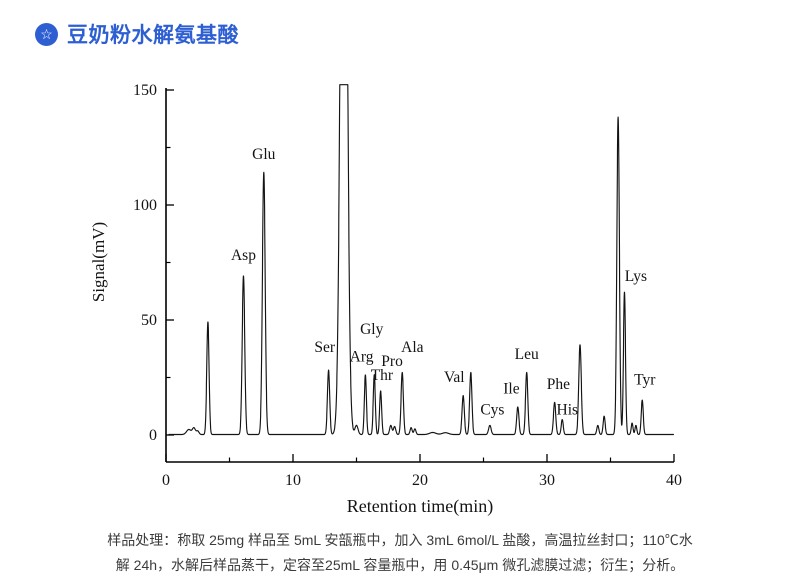  Describe the element at coordinates (527, 354) in the screenshot. I see `peak-label-Leu: Leu` at that location.